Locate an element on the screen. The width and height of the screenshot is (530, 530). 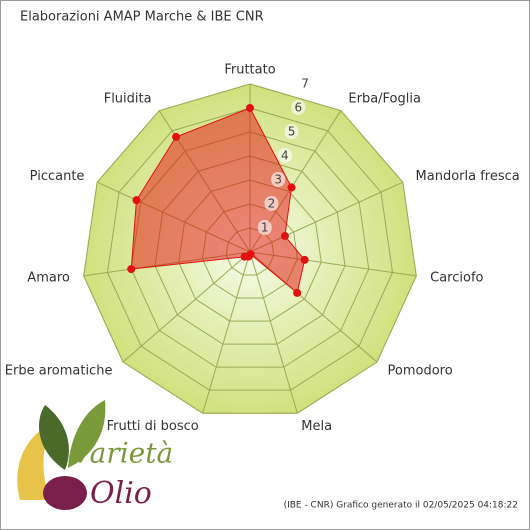
y-tick-label: 7 is located at coordinates (305, 84).